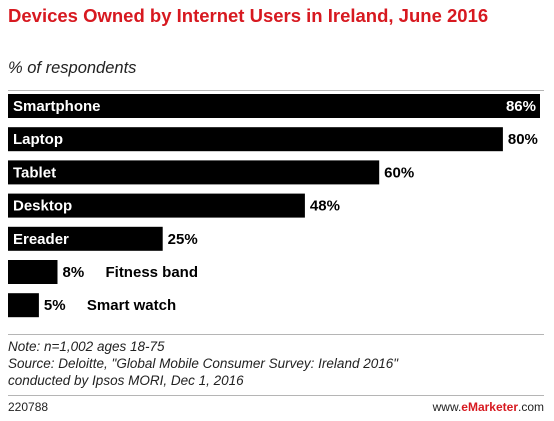 The image size is (554, 421). Describe the element at coordinates (28, 407) in the screenshot. I see `chart-id: 220788` at that location.